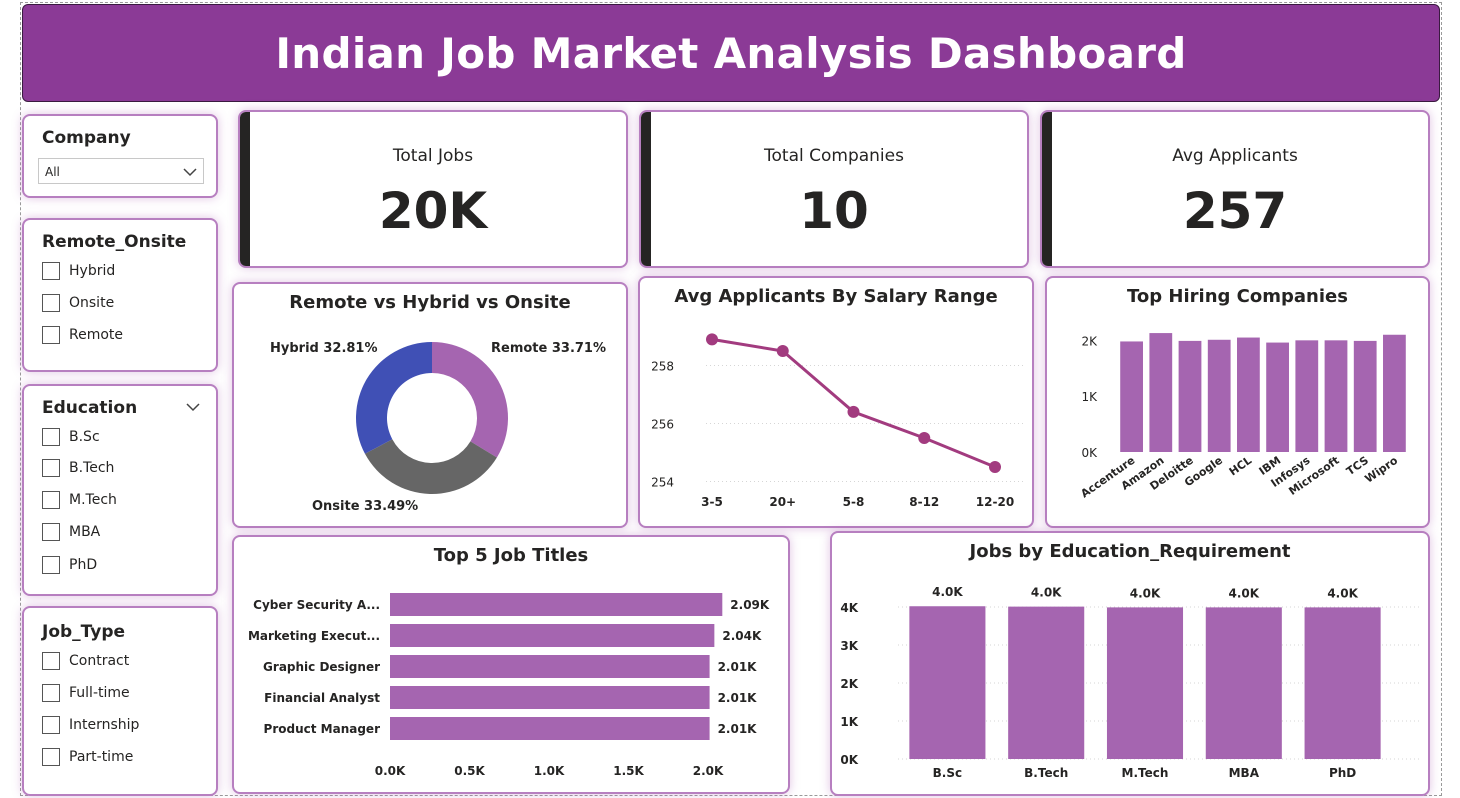 The width and height of the screenshot is (1460, 798). What do you see at coordinates (321, 667) in the screenshot?
I see `y-tick-label: Graphic Designer` at bounding box center [321, 667].